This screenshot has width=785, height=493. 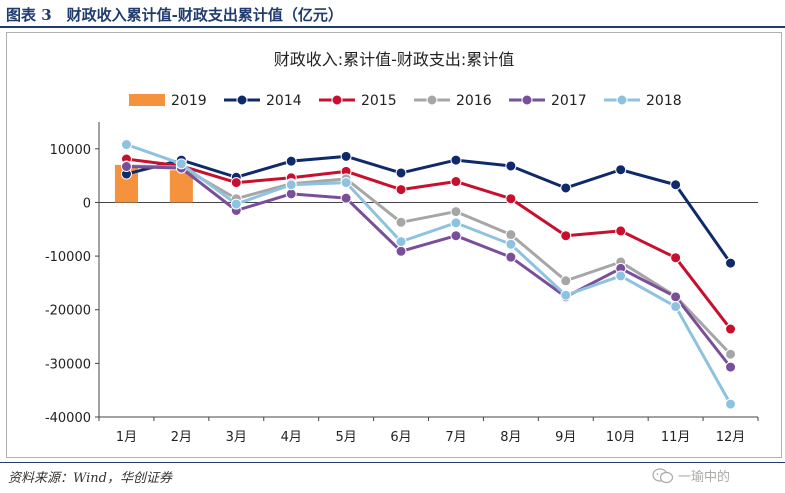 What do you see at coordinates (401, 173) in the screenshot?
I see `point-2014-6月` at bounding box center [401, 173].